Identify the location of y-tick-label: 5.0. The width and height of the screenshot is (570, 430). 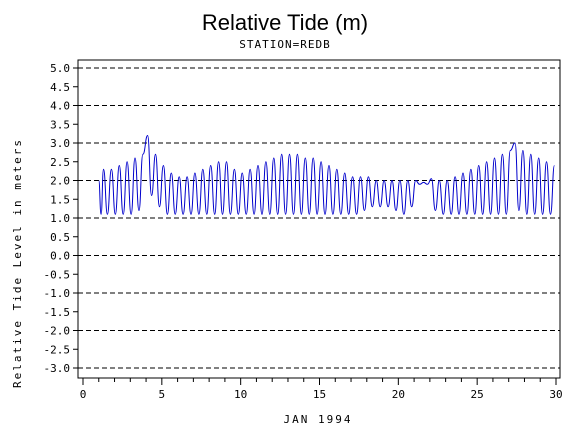
(60, 68).